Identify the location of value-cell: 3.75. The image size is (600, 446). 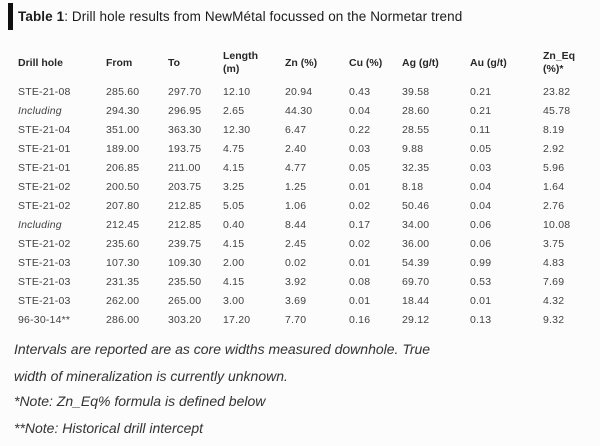
(554, 243).